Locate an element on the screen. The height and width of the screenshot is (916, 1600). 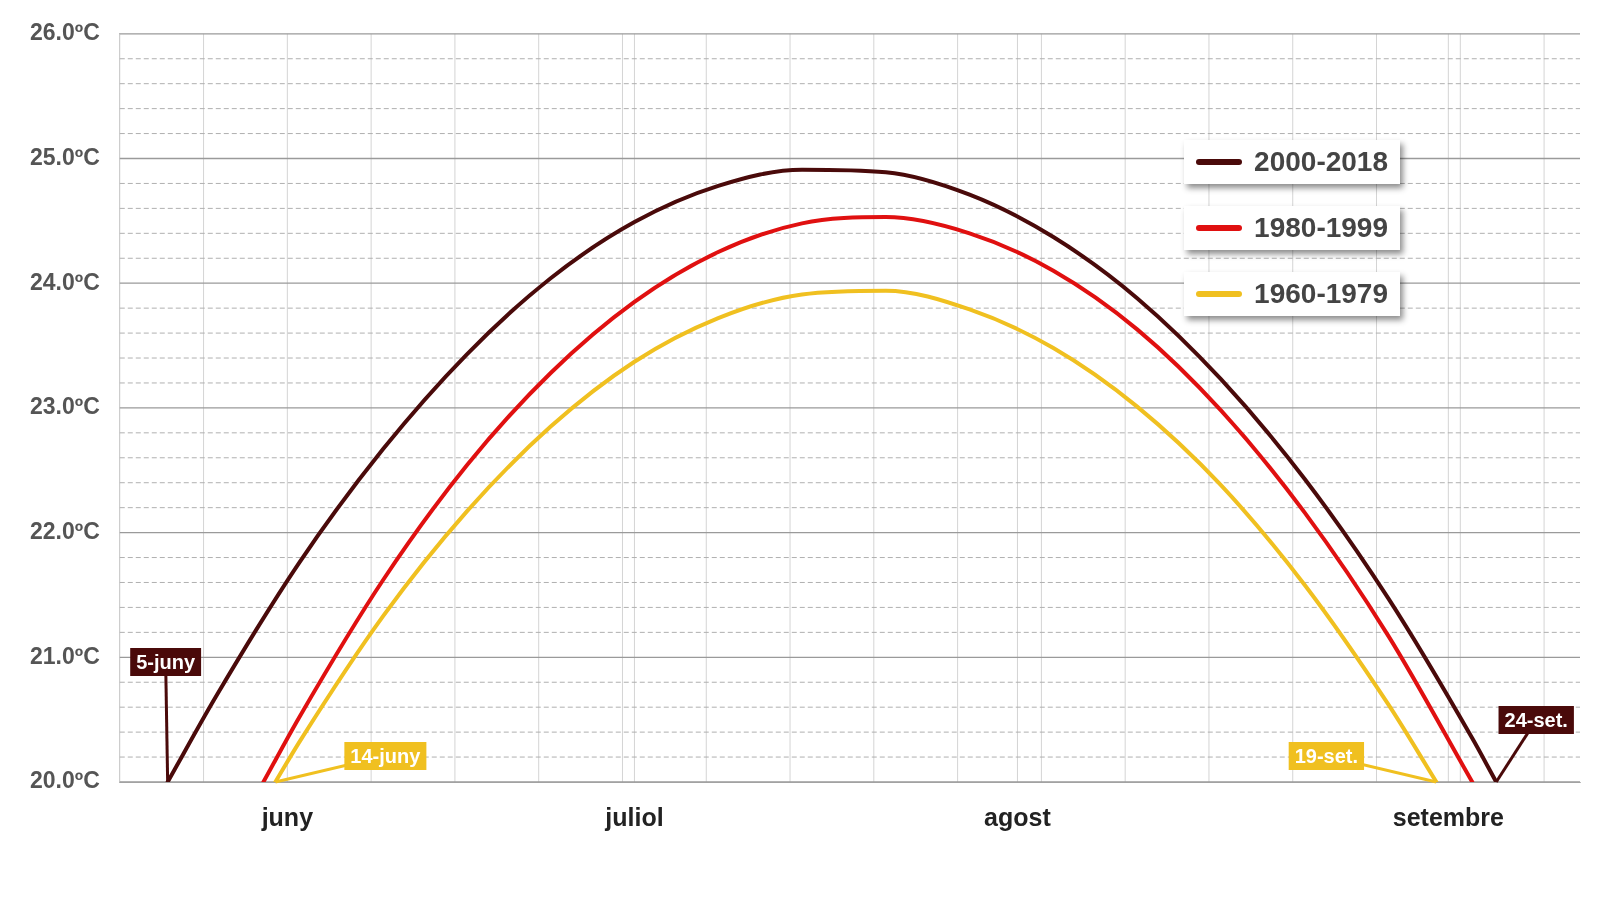
annotation: 5-juny is located at coordinates (166, 661).